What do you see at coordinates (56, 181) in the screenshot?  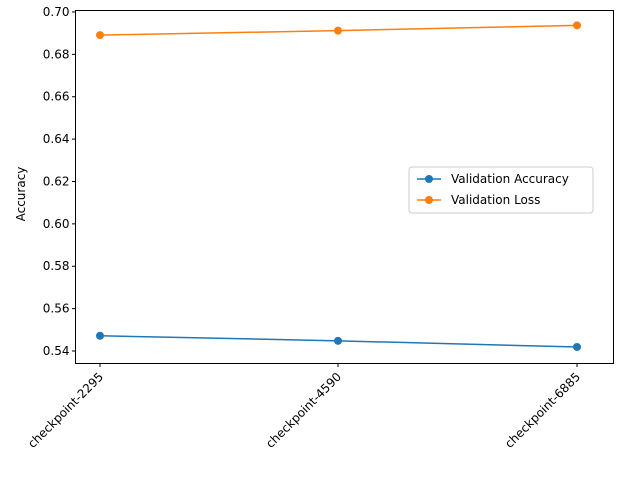 I see `y-tick-label: 0.62` at bounding box center [56, 181].